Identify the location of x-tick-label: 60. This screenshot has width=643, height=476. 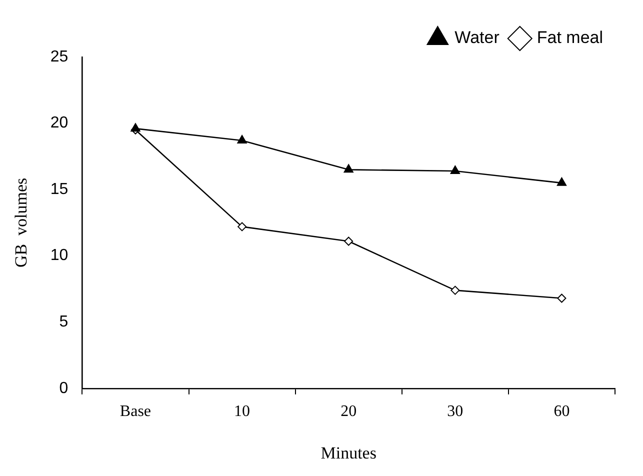
(562, 411).